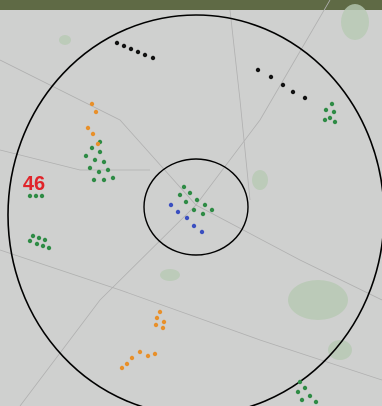 This screenshot has height=406, width=382. I want to click on inner-range-ring, so click(196, 207).